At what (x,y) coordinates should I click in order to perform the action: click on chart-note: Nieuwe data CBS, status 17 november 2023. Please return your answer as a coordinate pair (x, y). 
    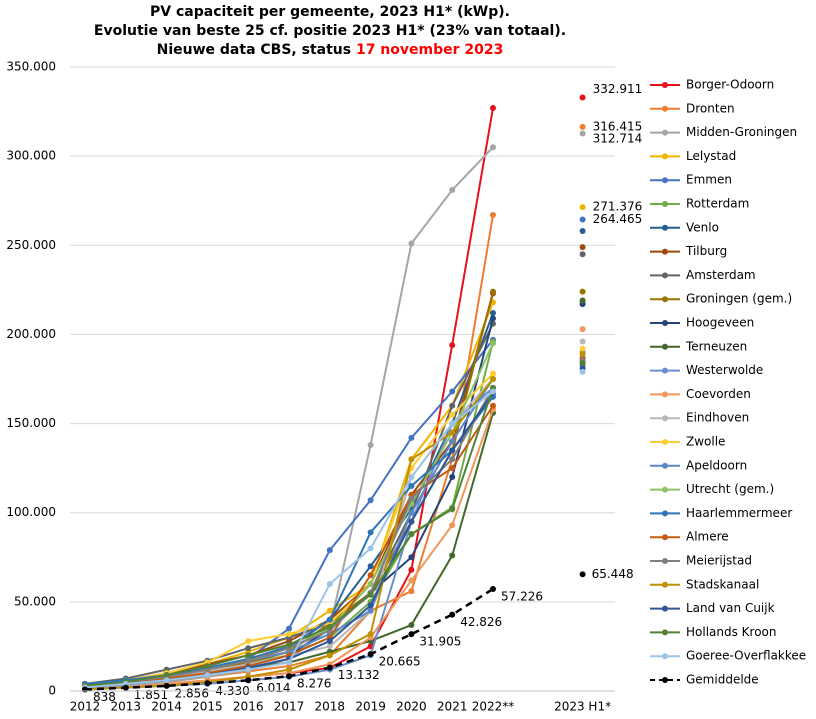
    Looking at the image, I should click on (330, 50).